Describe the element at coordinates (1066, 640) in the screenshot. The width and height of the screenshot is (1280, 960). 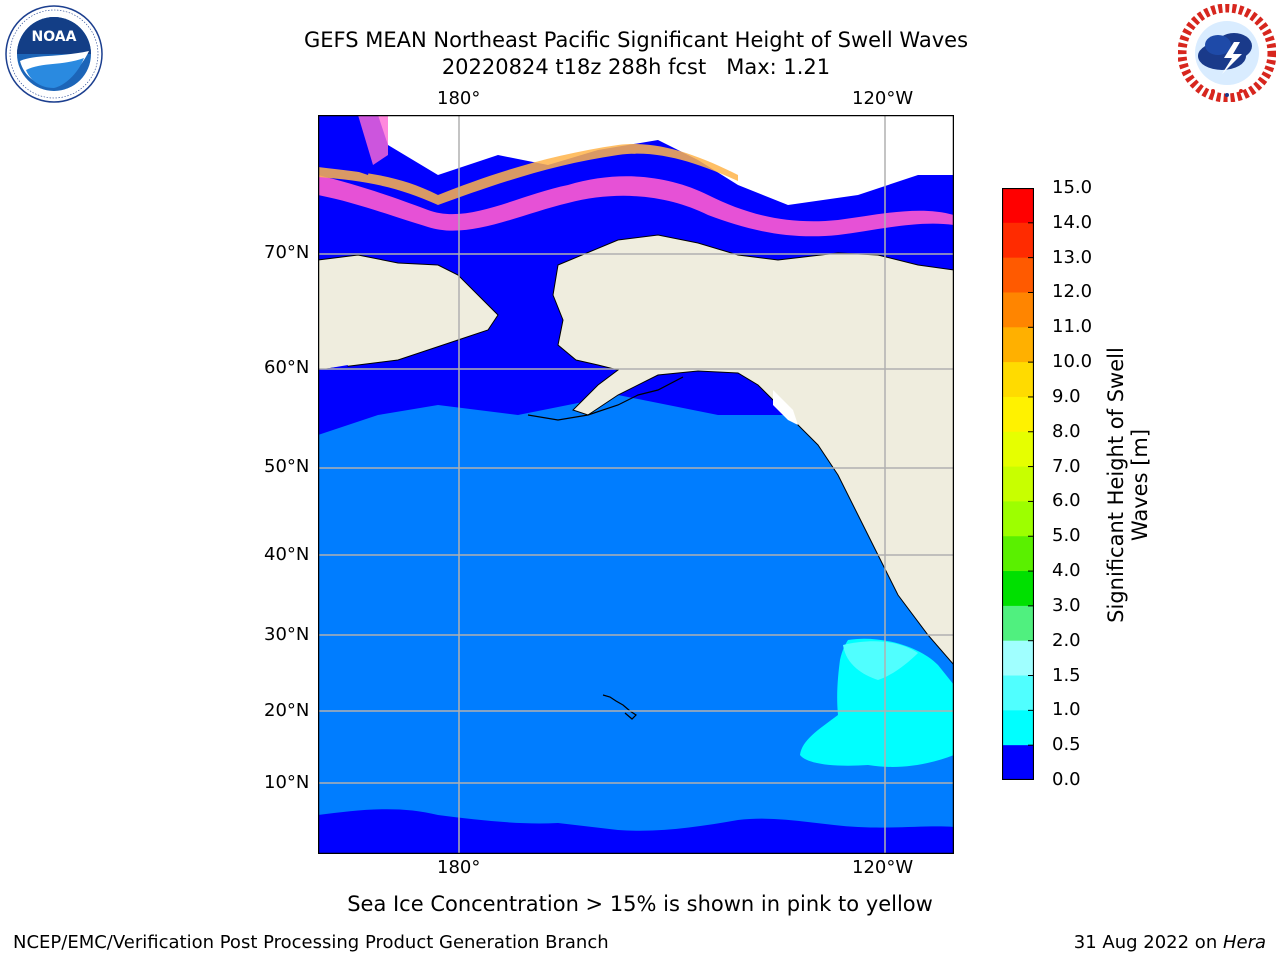
I see `colorbar-tick-label: 2.0` at that location.